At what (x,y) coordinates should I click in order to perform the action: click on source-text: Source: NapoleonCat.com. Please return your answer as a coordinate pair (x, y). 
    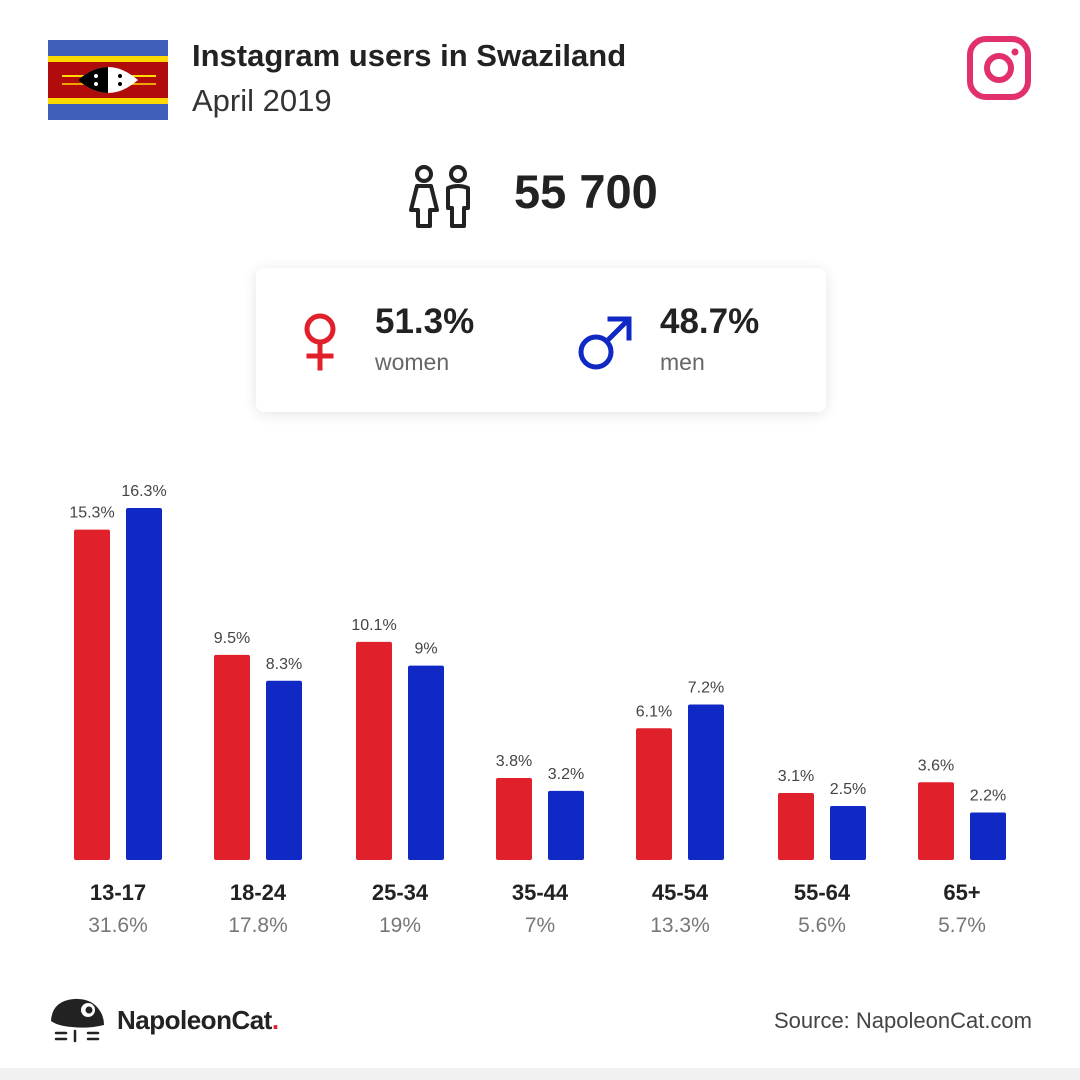
    Looking at the image, I should click on (902, 1020).